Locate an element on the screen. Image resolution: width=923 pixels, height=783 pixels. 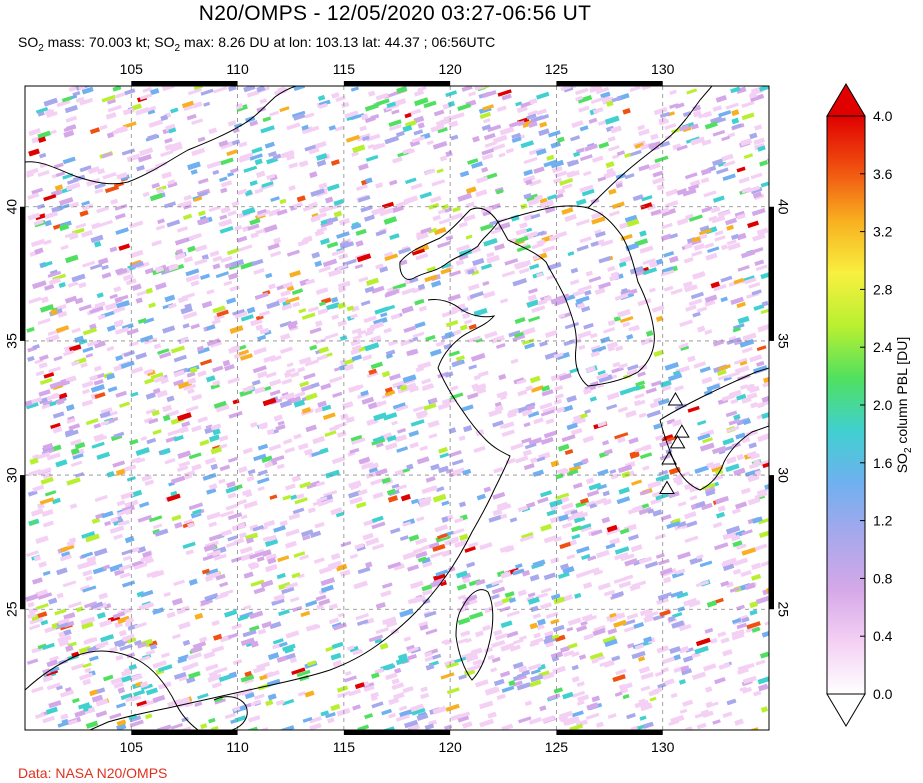
lon-tick-label-top: 125 is located at coordinates (557, 69).